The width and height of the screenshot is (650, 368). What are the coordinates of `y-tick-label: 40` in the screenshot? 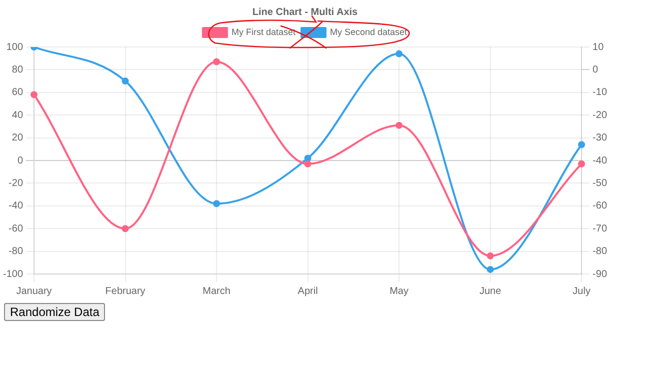 It's located at (18, 115).